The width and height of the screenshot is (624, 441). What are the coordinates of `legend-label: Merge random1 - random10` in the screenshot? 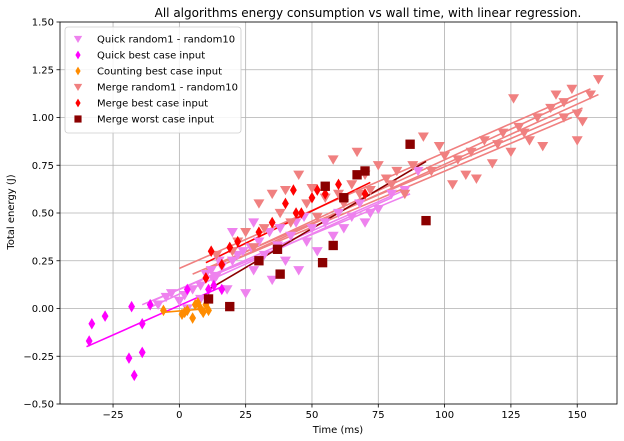 It's located at (167, 88).